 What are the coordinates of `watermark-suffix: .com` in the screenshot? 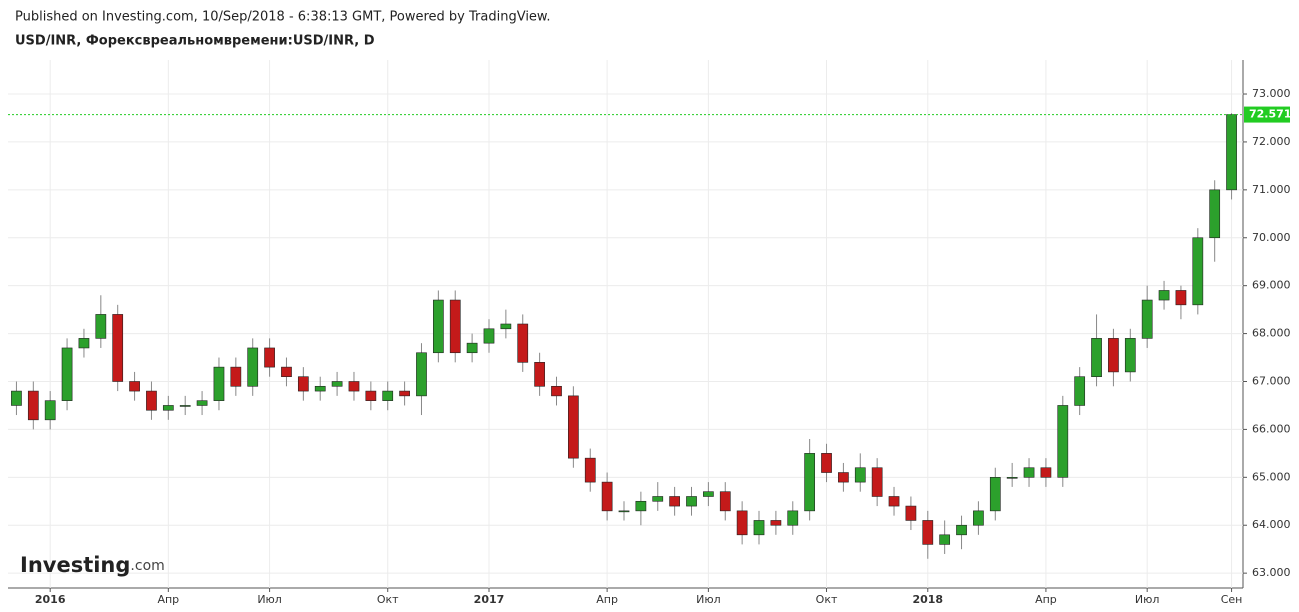 It's located at (147, 566).